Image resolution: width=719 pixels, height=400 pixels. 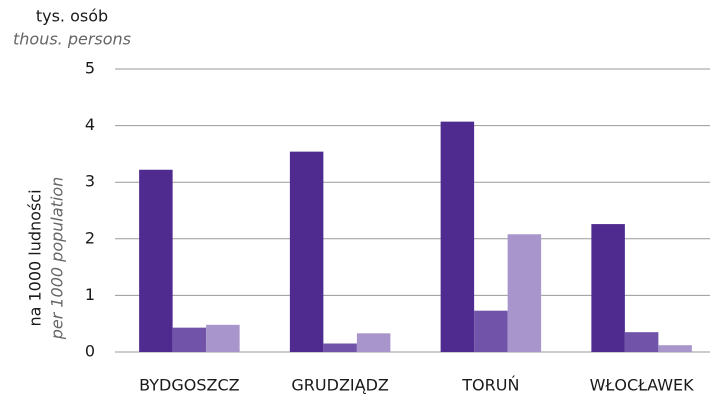 What do you see at coordinates (642, 385) in the screenshot?
I see `x-tick-label: WŁOCŁAWEK` at bounding box center [642, 385].